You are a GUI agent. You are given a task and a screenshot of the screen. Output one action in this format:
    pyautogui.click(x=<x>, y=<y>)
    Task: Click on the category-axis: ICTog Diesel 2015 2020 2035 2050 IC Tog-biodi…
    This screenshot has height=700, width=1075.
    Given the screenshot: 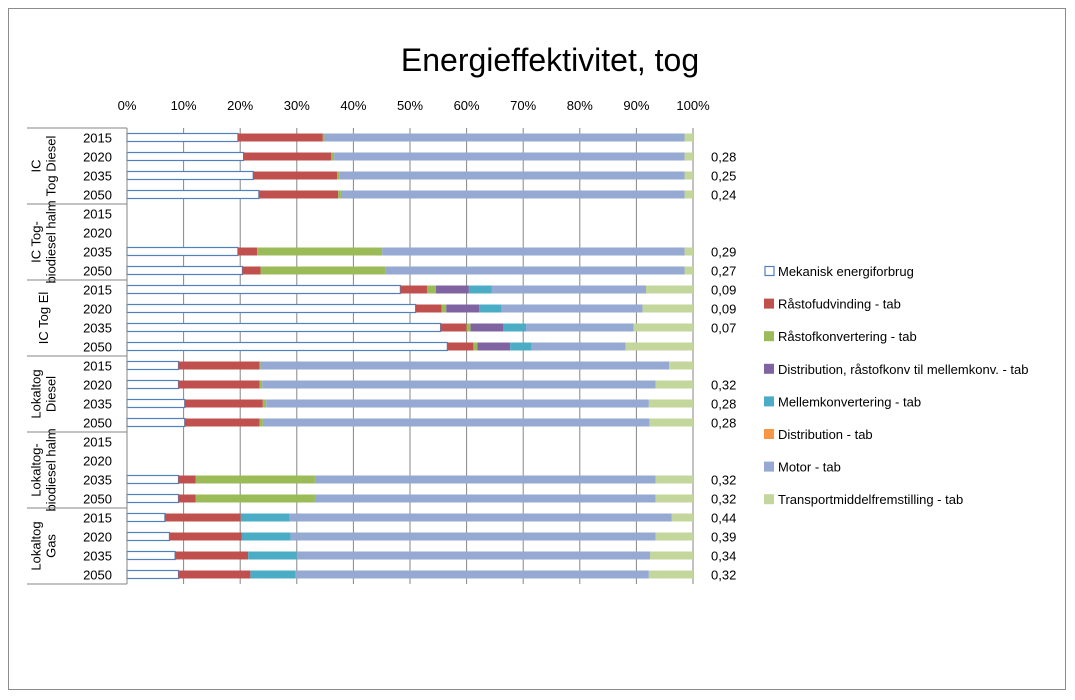 What is the action you would take?
    pyautogui.click(x=77, y=356)
    